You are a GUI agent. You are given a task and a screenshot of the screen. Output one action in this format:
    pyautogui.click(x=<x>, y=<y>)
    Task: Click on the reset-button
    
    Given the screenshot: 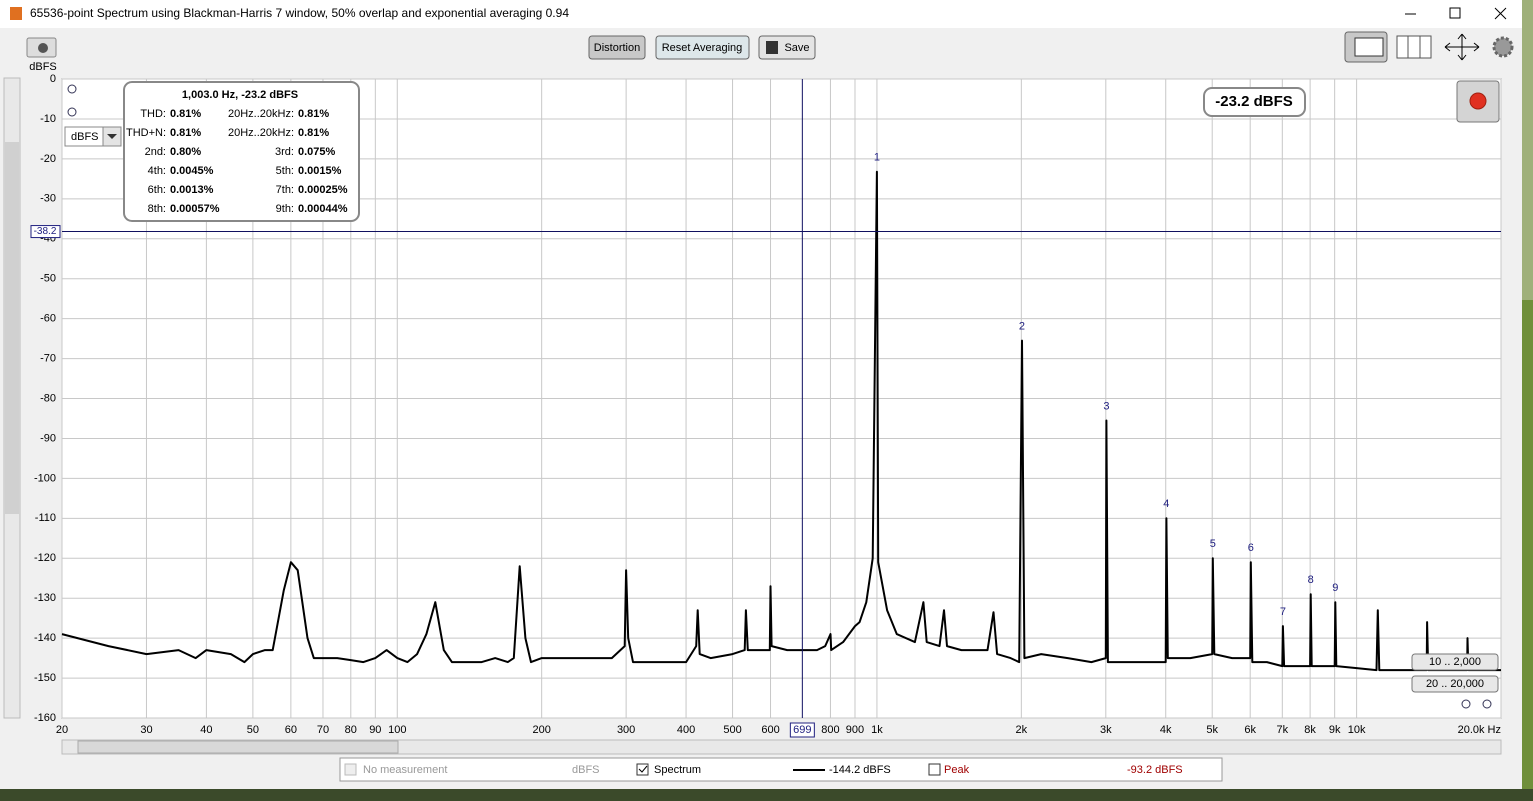 What is the action you would take?
    pyautogui.click(x=702, y=47)
    